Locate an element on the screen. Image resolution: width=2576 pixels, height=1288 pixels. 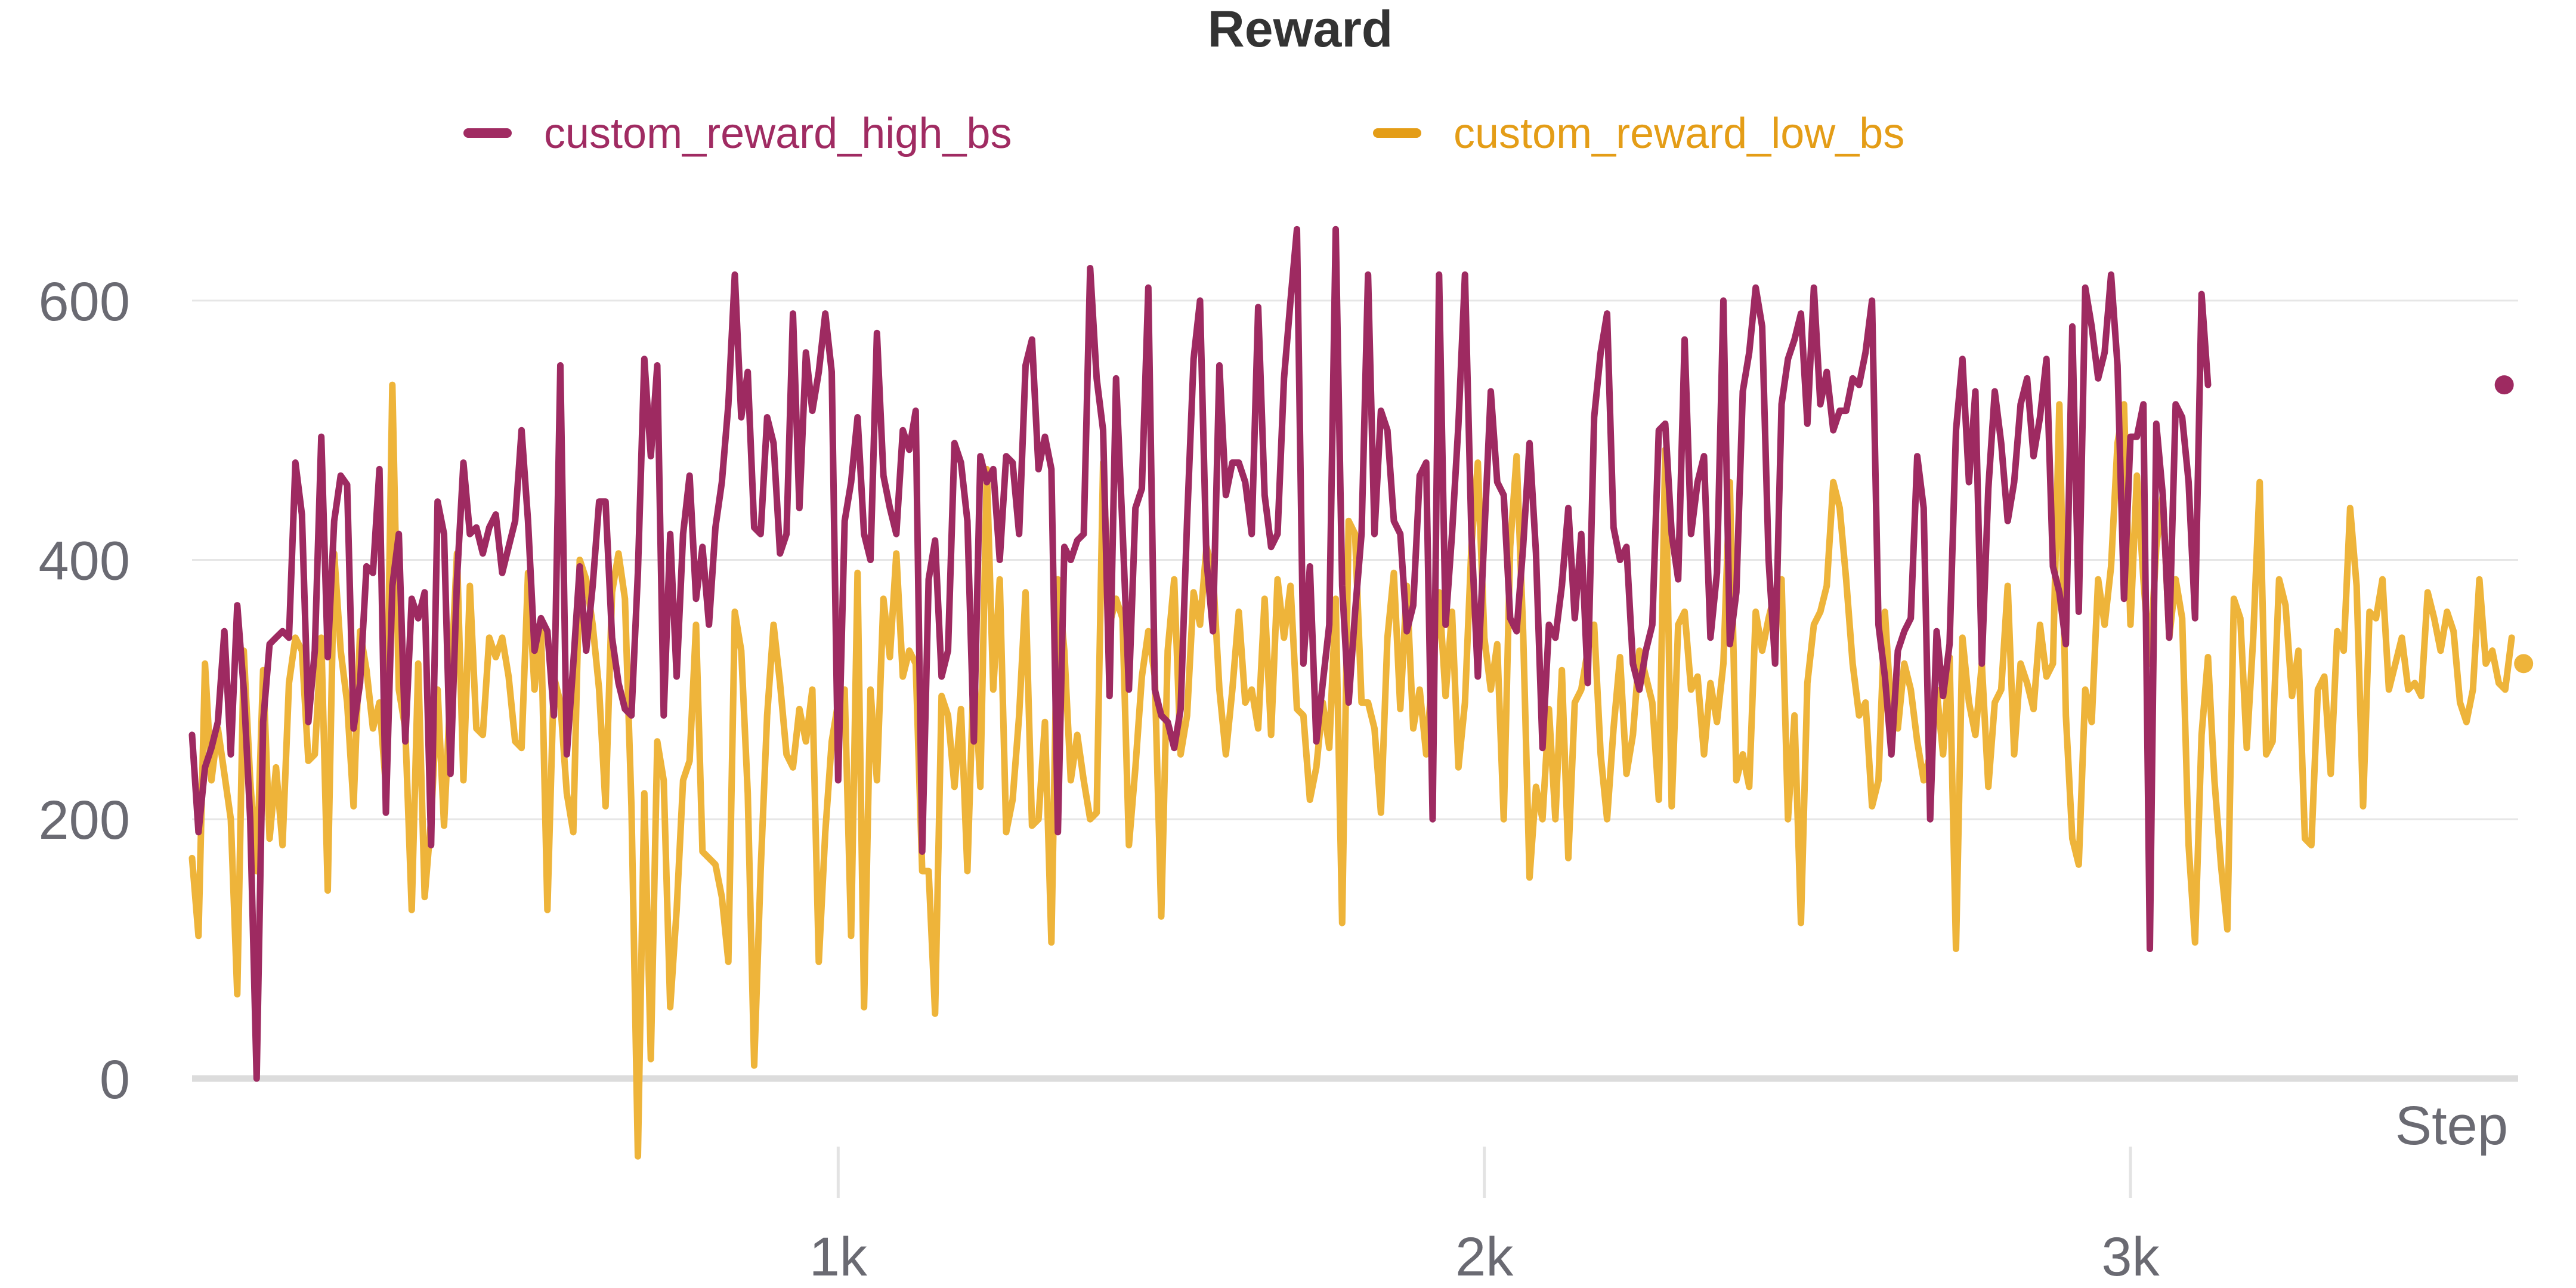
x-tick-label-1k: 1k is located at coordinates (838, 1257).